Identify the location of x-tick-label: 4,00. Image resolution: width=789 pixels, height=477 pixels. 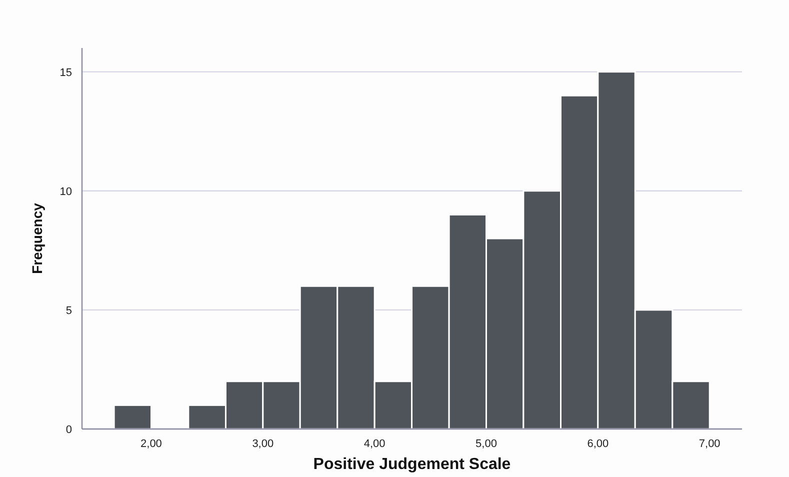
(375, 444).